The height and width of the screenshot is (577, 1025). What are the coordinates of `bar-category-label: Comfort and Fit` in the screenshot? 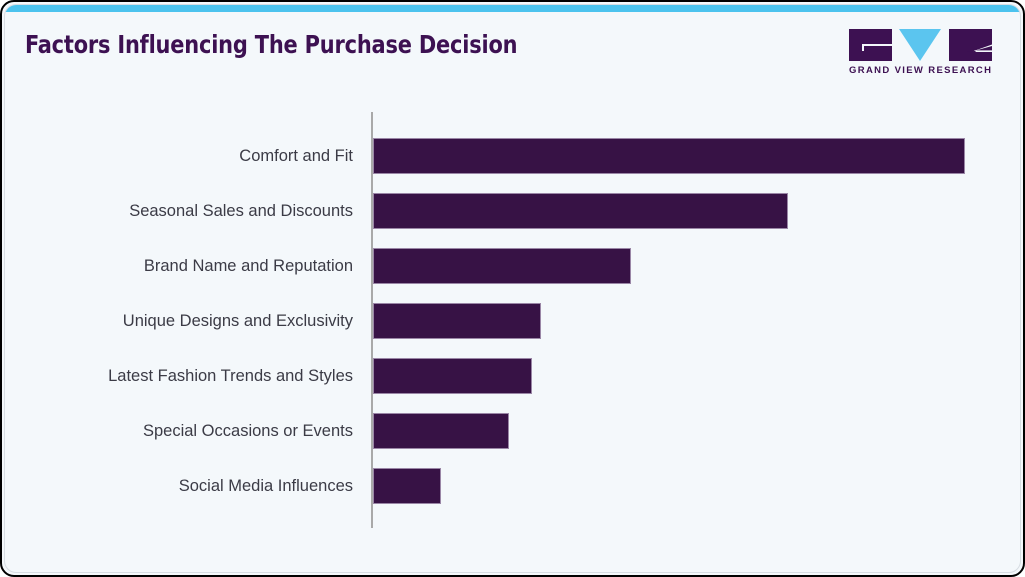 It's located at (296, 156).